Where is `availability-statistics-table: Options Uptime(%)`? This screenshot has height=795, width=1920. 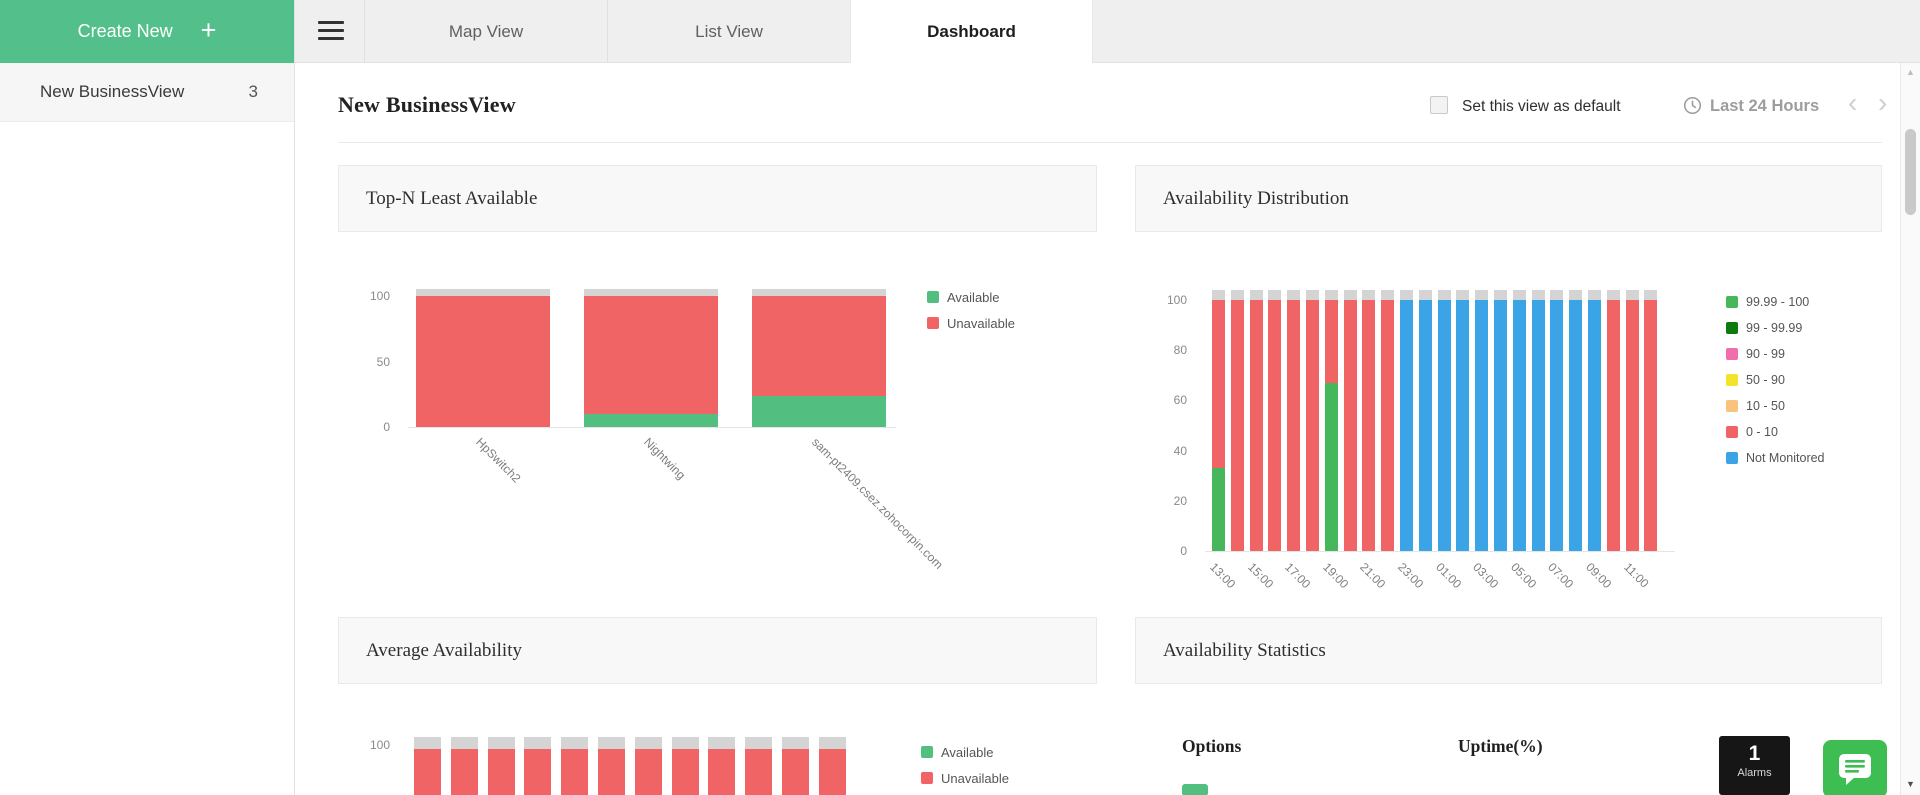
availability-statistics-table: Options Uptime(%) is located at coordinates (1508, 739).